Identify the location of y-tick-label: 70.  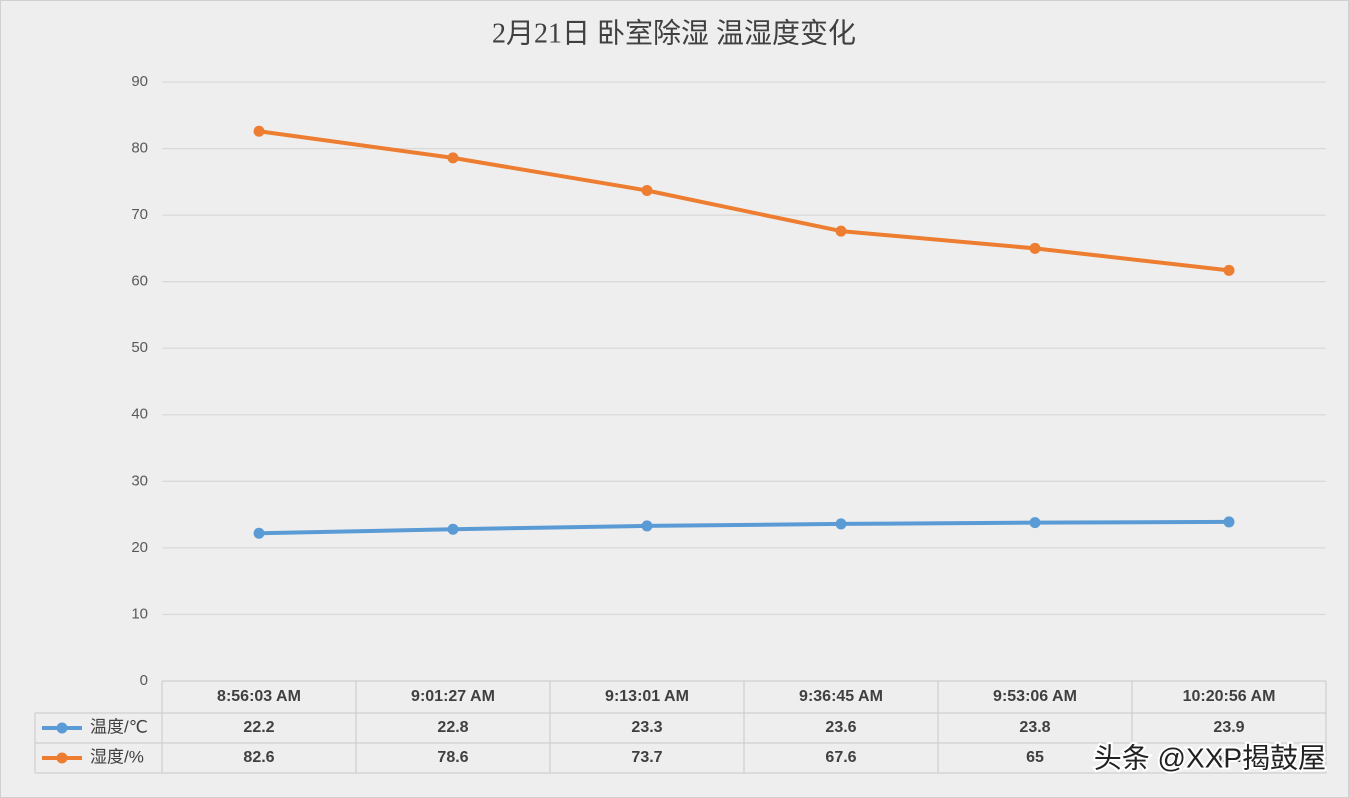
(139, 214).